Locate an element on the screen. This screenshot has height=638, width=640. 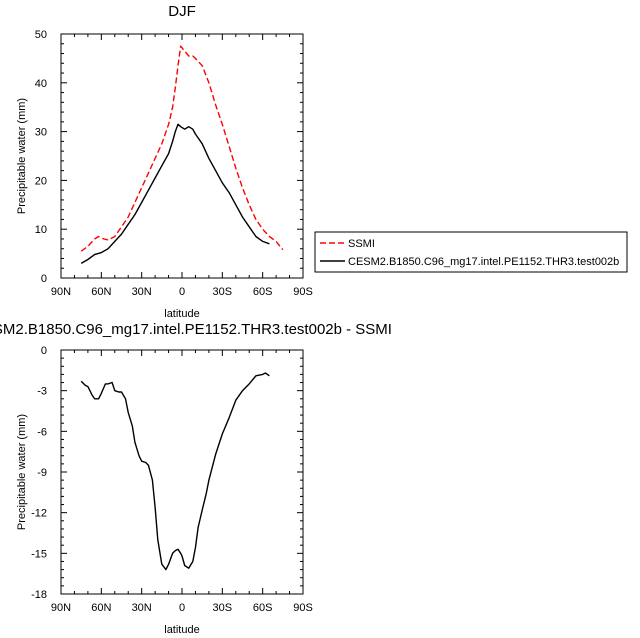
legend-label-ssmi: SSMI is located at coordinates (361, 244).